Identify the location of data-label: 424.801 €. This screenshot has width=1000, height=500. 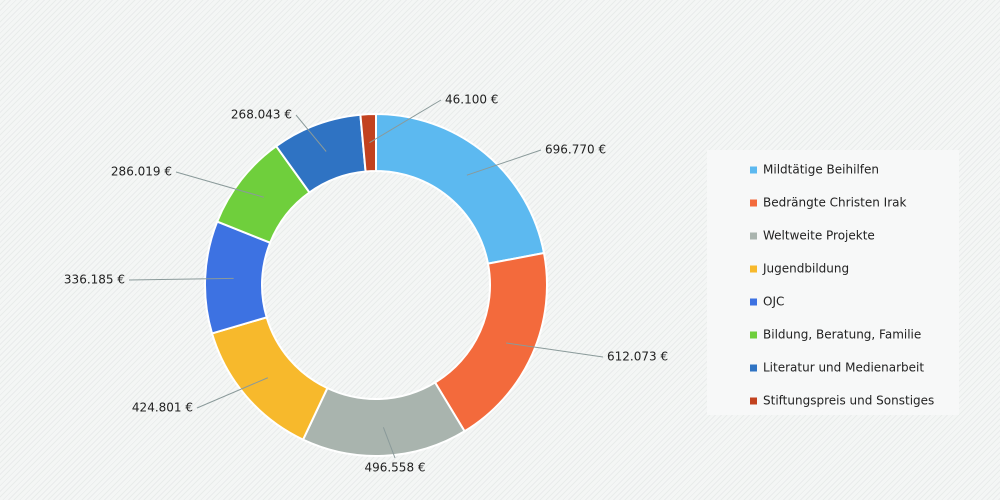
(162, 408).